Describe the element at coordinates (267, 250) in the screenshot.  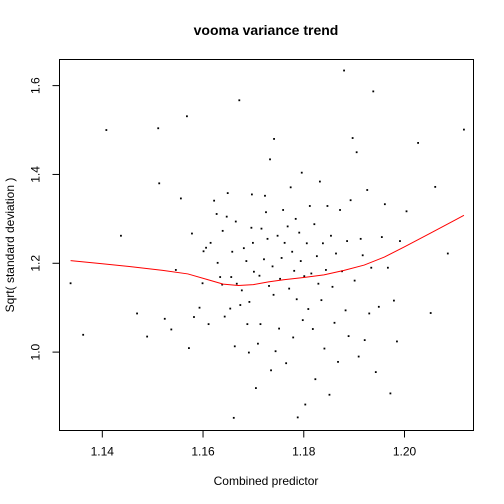
I see `trend-line` at that location.